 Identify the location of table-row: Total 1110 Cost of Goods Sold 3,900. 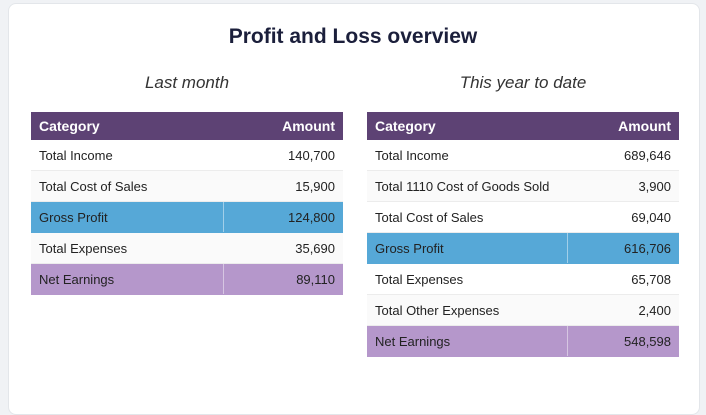
(523, 186).